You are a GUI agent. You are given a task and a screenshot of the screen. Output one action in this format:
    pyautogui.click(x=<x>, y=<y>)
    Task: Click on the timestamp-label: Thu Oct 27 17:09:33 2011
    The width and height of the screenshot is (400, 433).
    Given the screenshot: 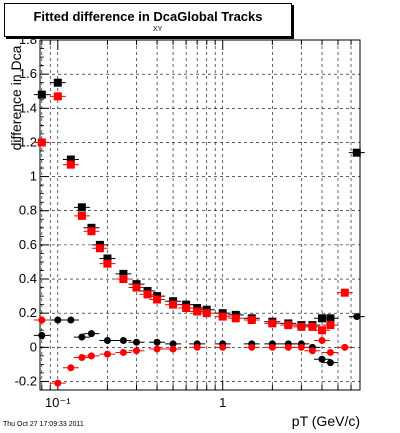 What is the action you would take?
    pyautogui.click(x=43, y=424)
    